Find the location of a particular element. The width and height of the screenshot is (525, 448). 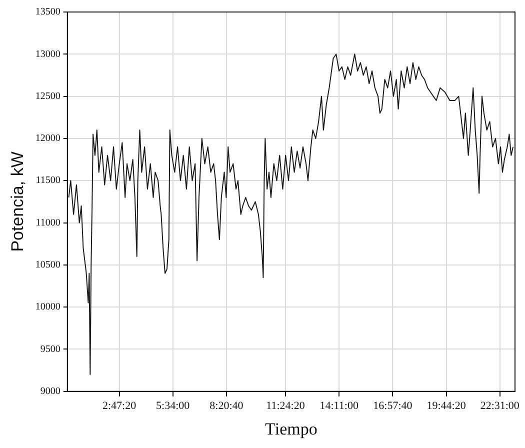

y-tick-label: 10000 is located at coordinates (47, 307).